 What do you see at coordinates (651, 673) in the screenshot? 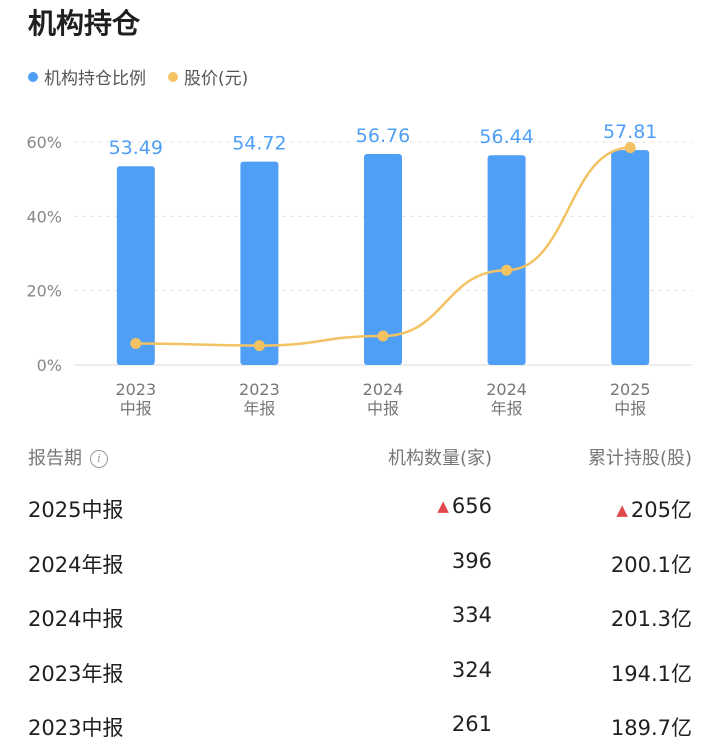
I see `row-shares: 194.1亿` at bounding box center [651, 673].